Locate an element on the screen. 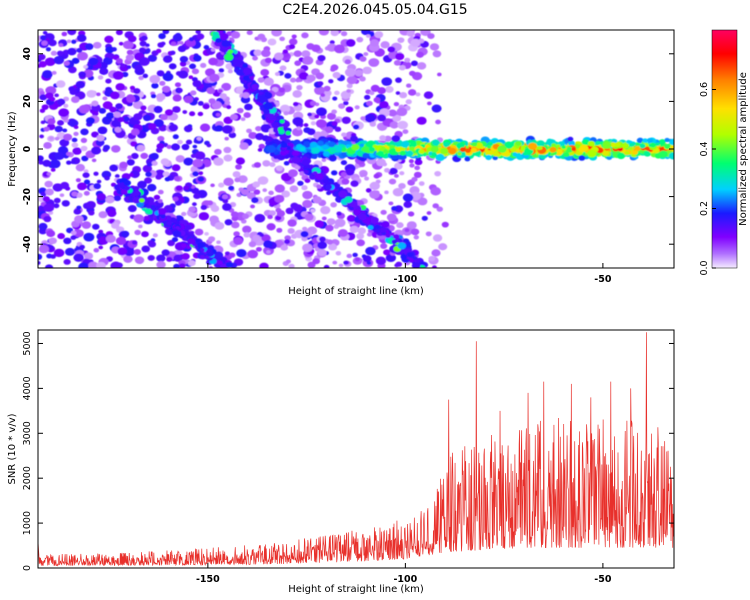  y-tick-label: 0 is located at coordinates (27, 148).